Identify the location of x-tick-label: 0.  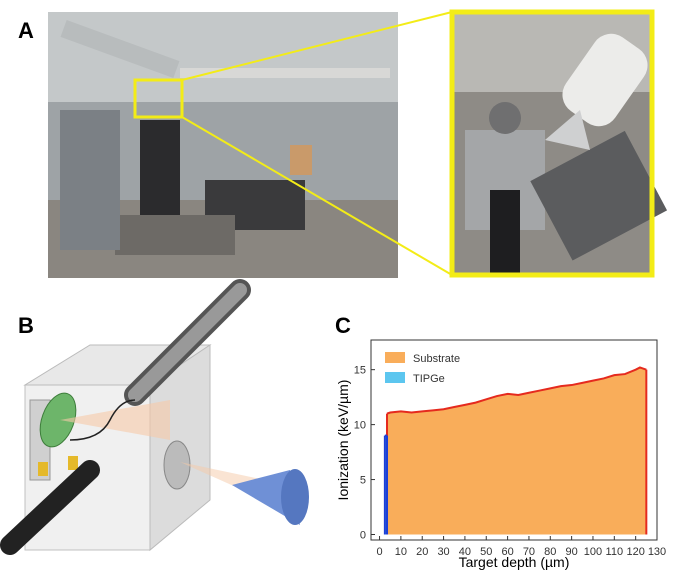
(379, 552).